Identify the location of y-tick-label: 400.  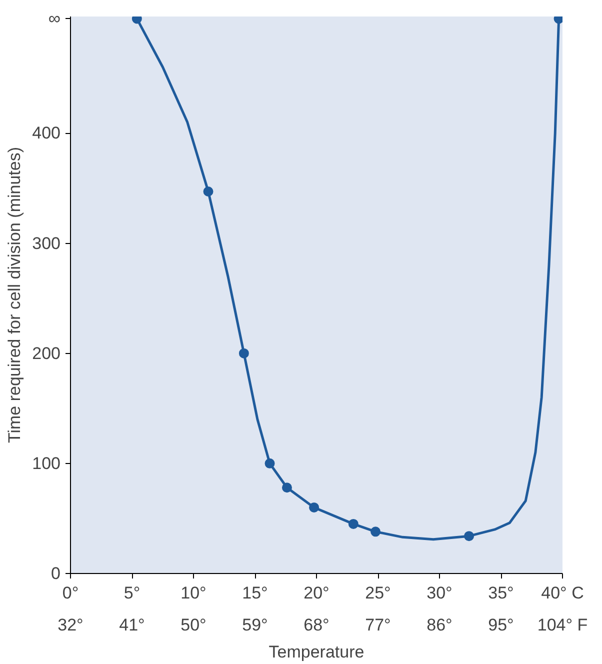
(46, 133).